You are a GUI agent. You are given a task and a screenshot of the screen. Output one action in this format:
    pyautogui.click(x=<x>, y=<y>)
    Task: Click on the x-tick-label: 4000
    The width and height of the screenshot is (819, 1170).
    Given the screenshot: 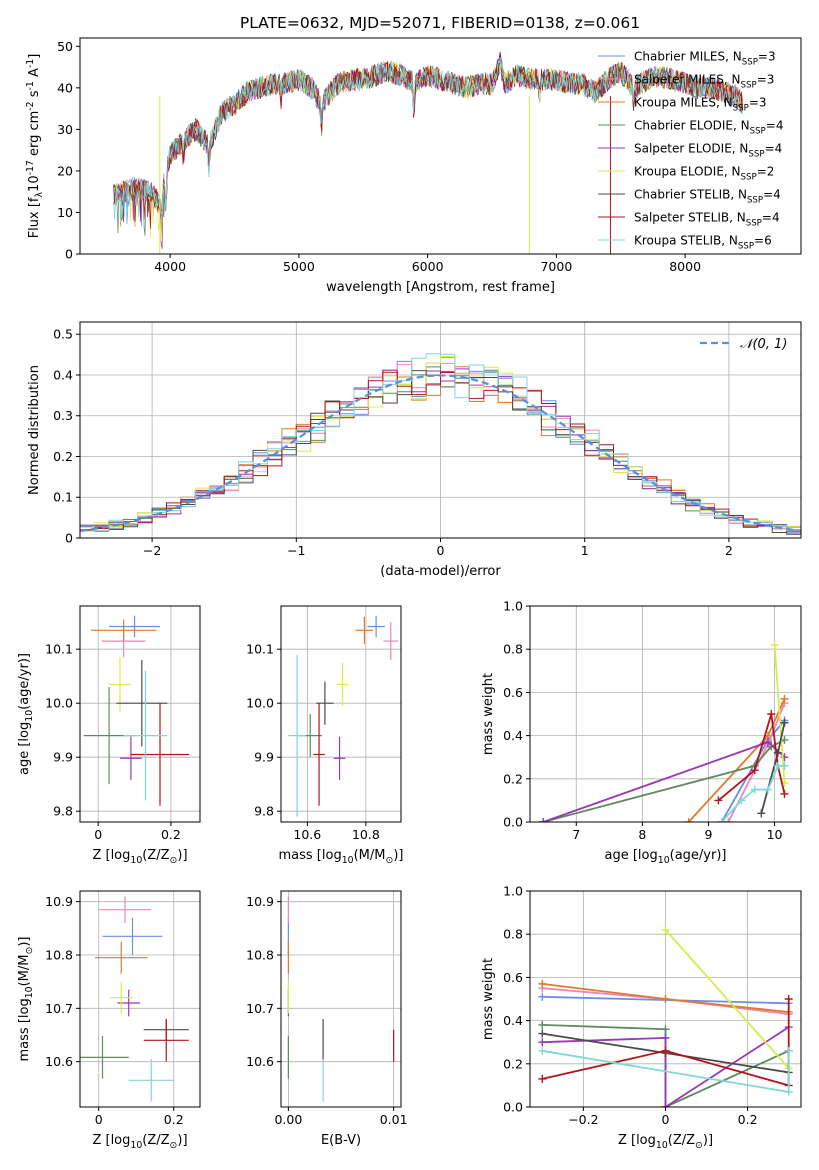 What is the action you would take?
    pyautogui.click(x=170, y=266)
    